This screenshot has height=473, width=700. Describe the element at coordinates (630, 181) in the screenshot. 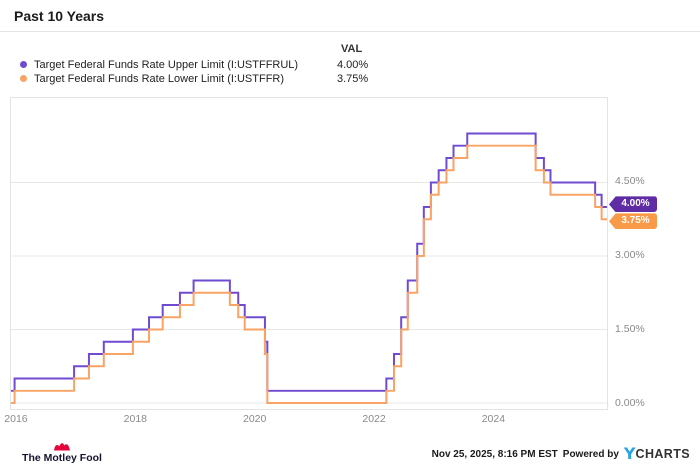

I see `y-axis-label: 4.50%` at that location.